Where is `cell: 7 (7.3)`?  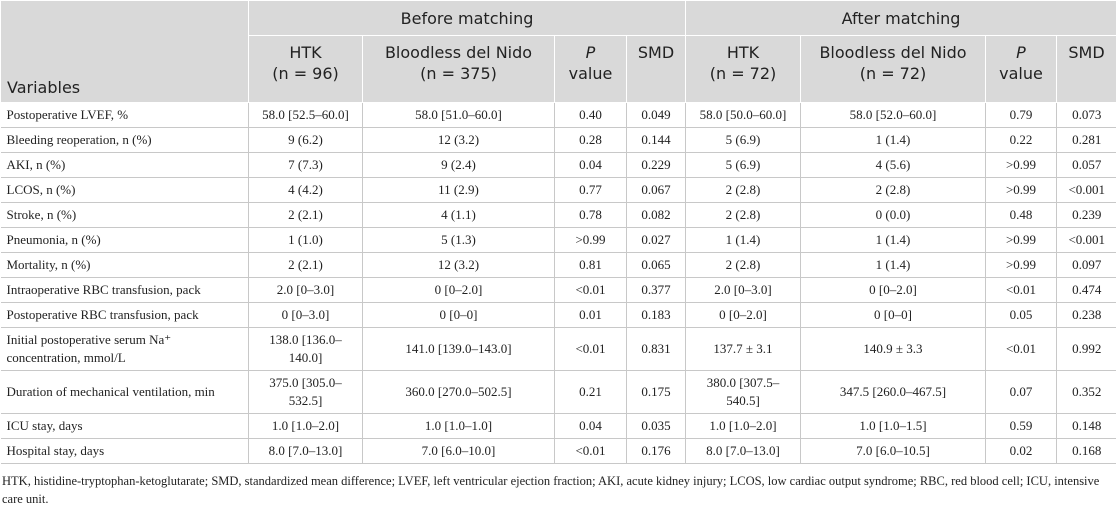
cell: 7 (7.3) is located at coordinates (305, 165).